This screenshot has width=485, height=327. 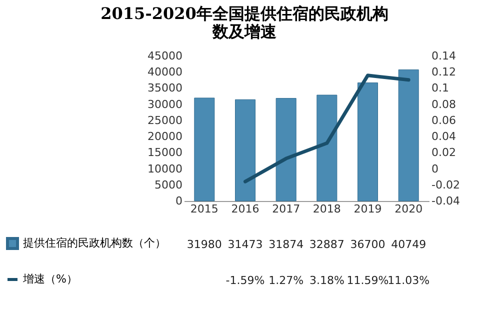 I want to click on line-series, so click(x=327, y=129).